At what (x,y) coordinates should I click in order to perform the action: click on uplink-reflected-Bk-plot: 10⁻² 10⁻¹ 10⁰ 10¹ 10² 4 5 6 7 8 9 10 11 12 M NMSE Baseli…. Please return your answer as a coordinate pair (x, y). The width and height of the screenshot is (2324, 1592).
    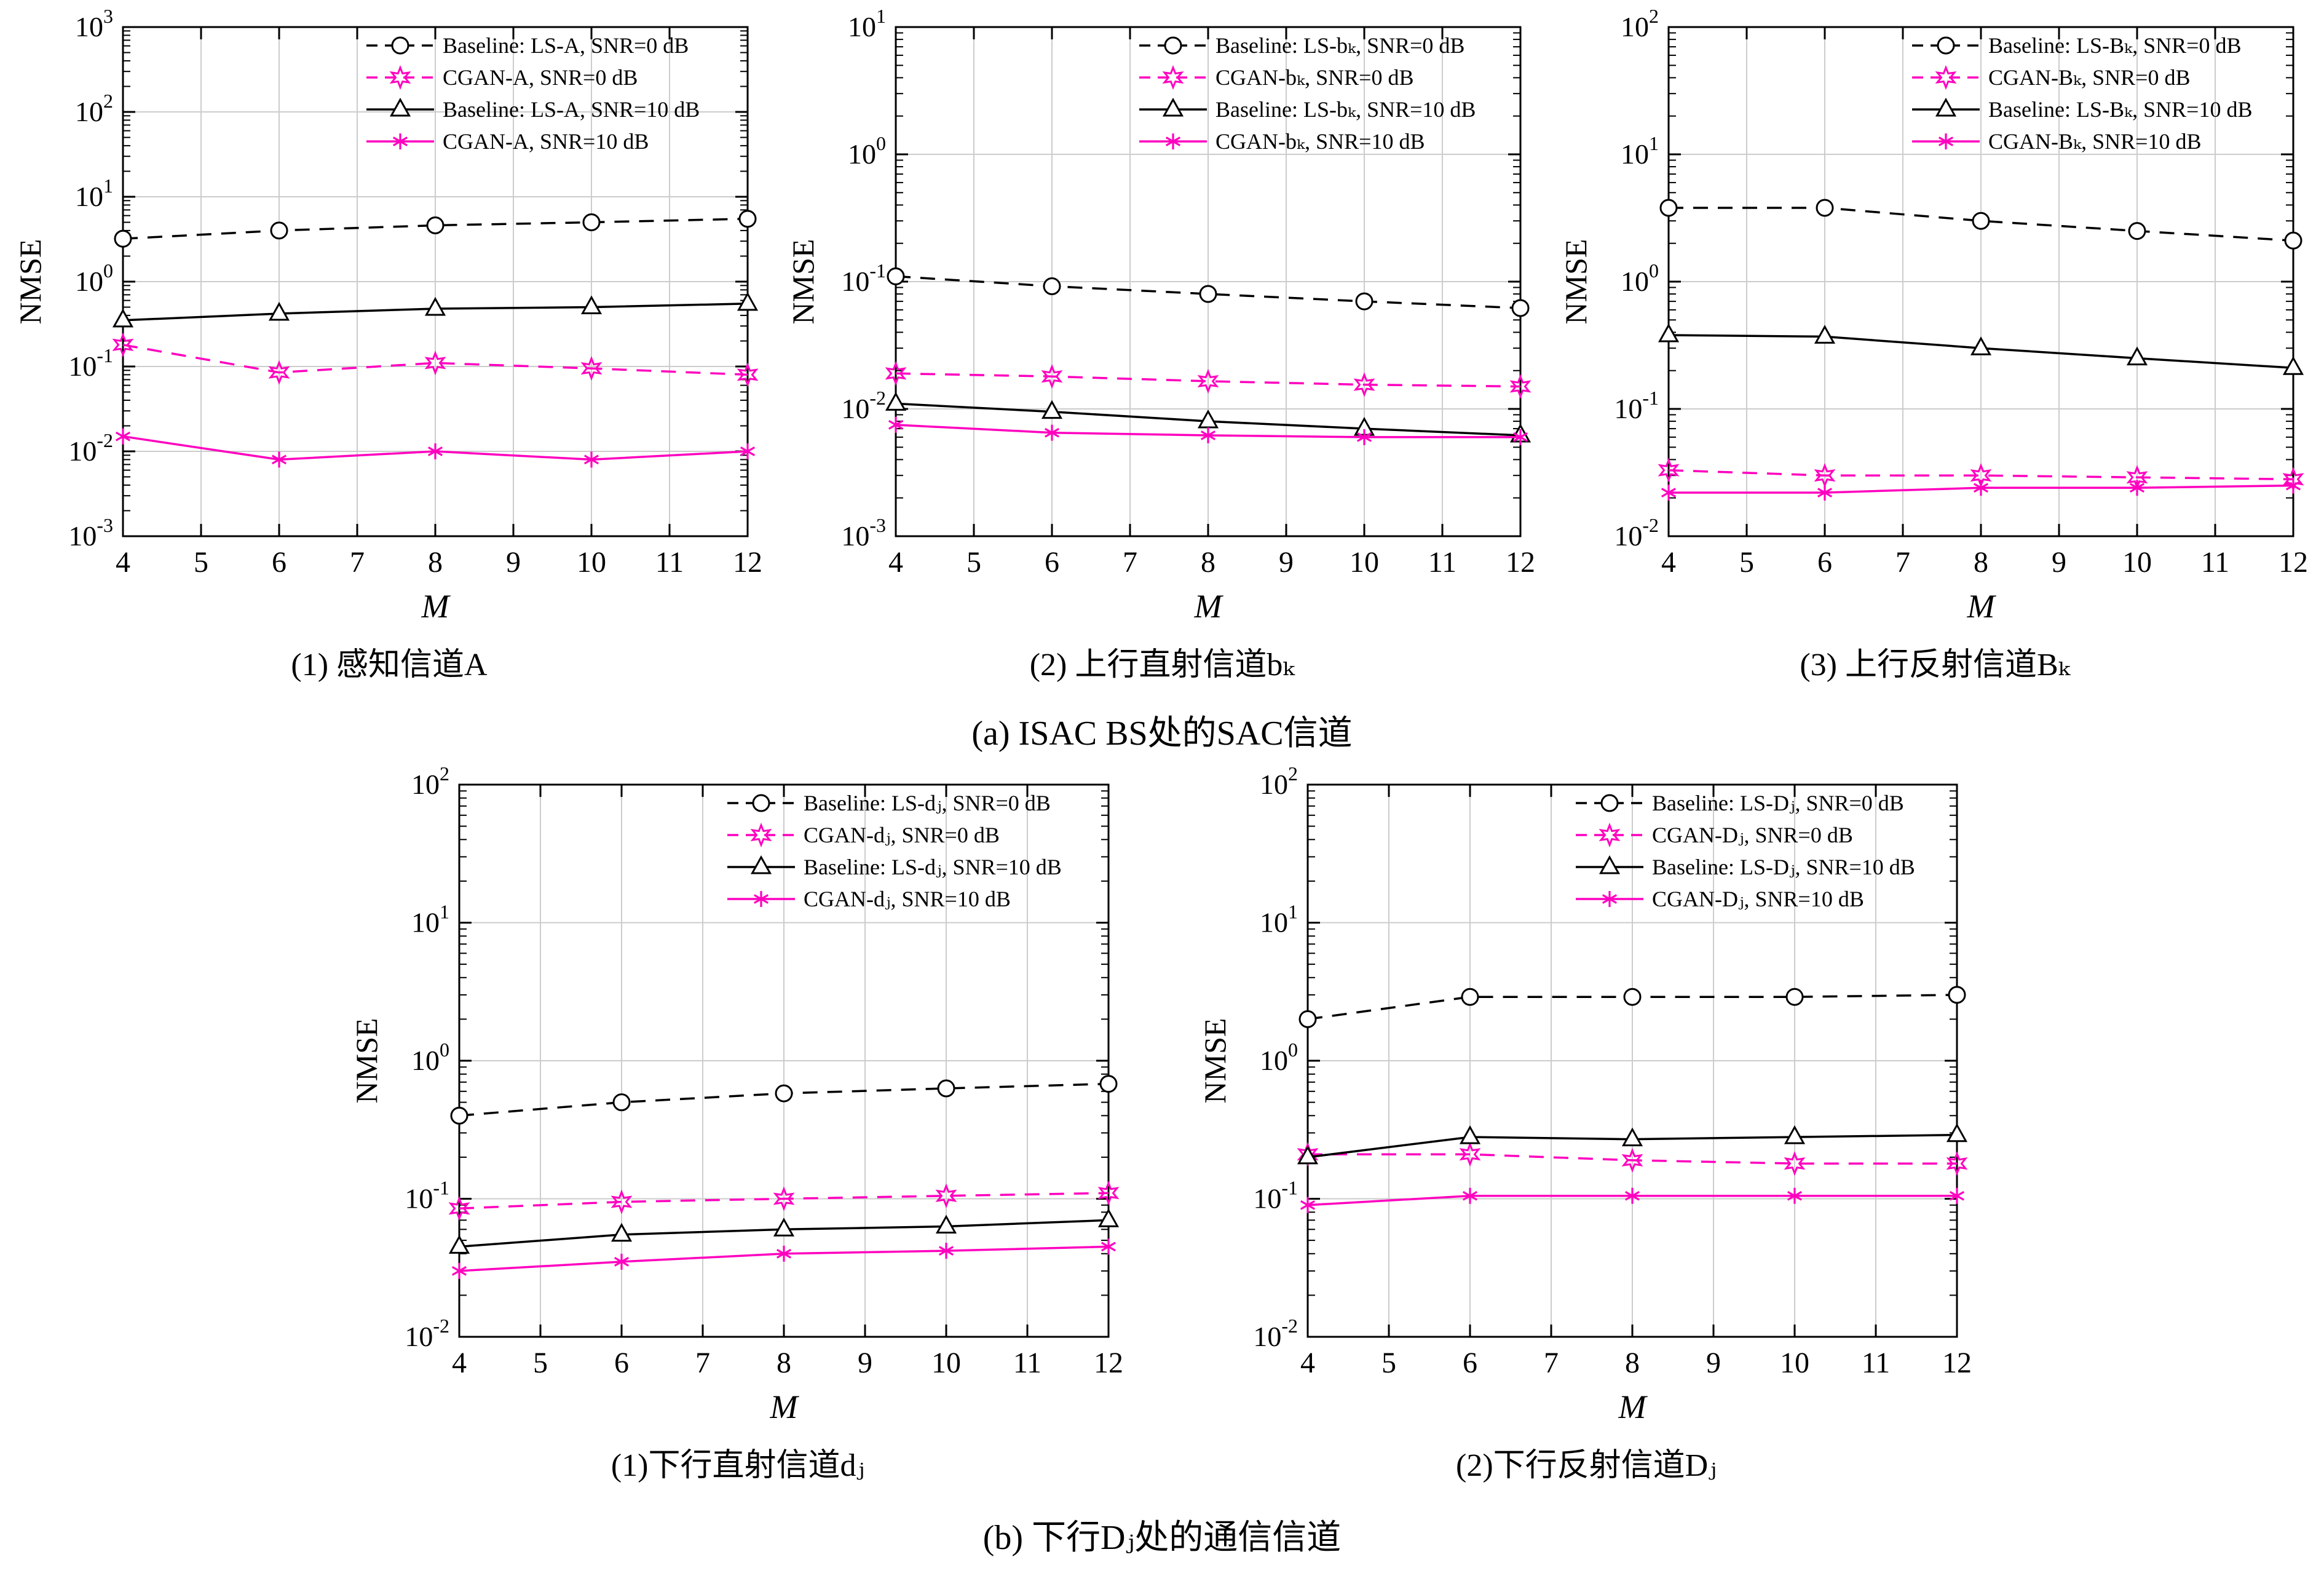
    Looking at the image, I should click on (1935, 319).